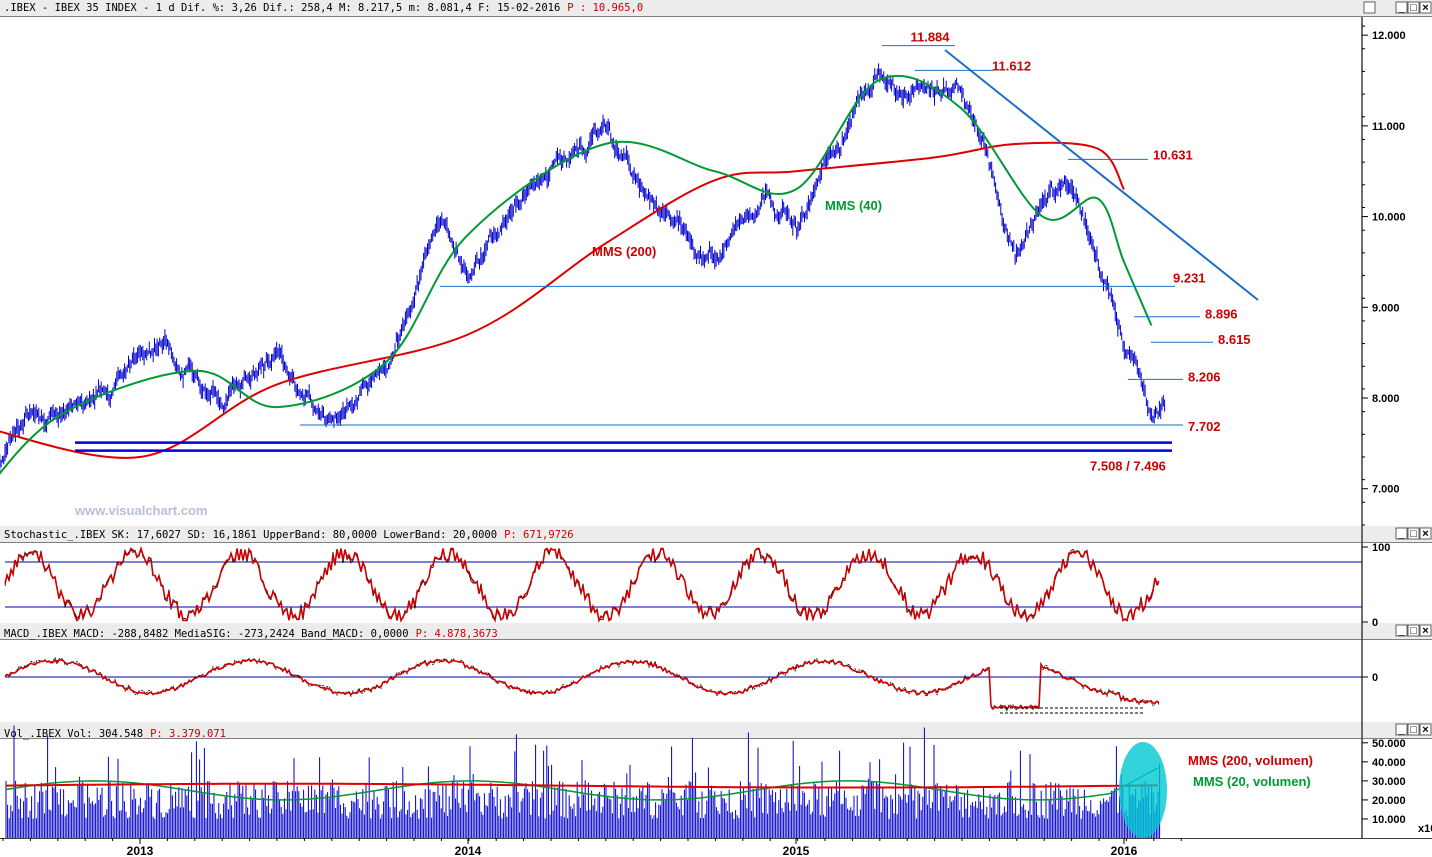 The width and height of the screenshot is (1432, 857). What do you see at coordinates (1221, 314) in the screenshot?
I see `level-8896-label: 8.896` at bounding box center [1221, 314].